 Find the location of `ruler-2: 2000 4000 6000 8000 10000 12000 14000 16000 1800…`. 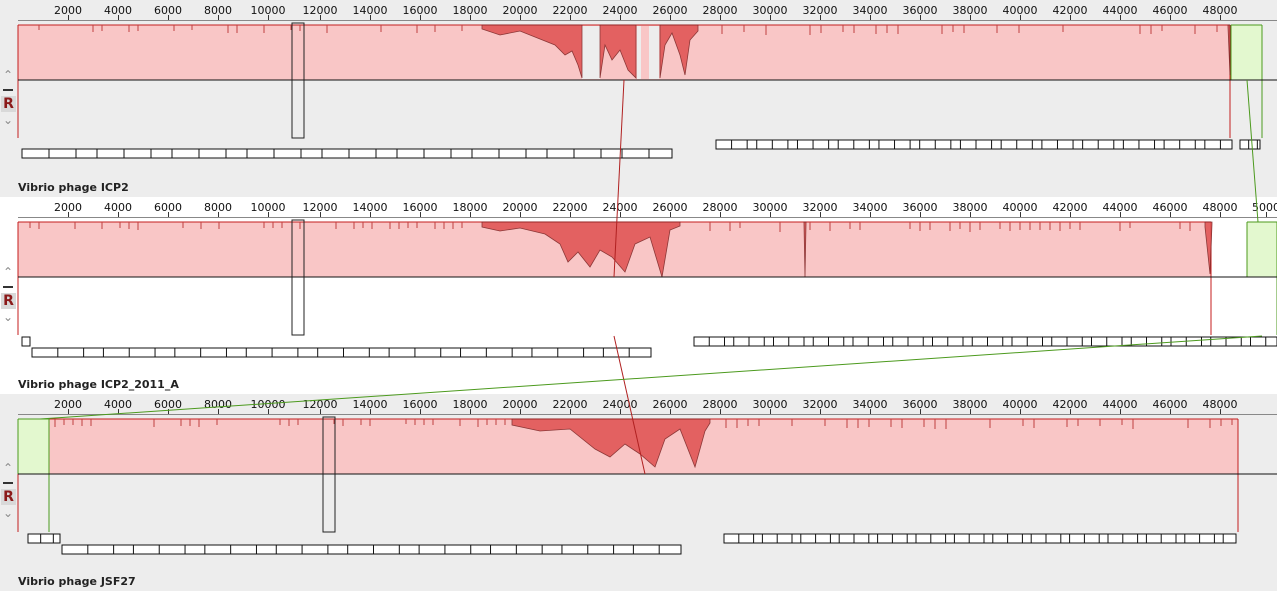

ruler-2: 2000 4000 6000 8000 10000 12000 14000 16000 1800… is located at coordinates (647, 207).